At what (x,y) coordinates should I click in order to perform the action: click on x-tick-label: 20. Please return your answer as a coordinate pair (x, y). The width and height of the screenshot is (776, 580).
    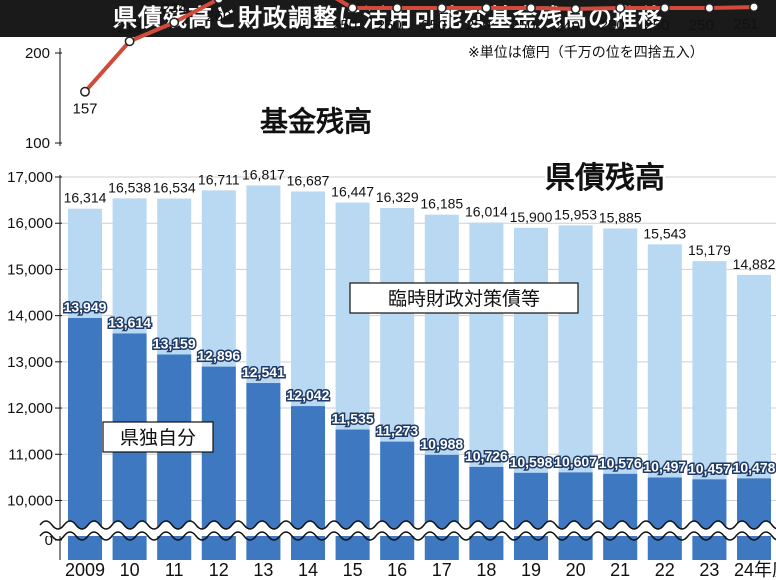
    Looking at the image, I should click on (576, 570).